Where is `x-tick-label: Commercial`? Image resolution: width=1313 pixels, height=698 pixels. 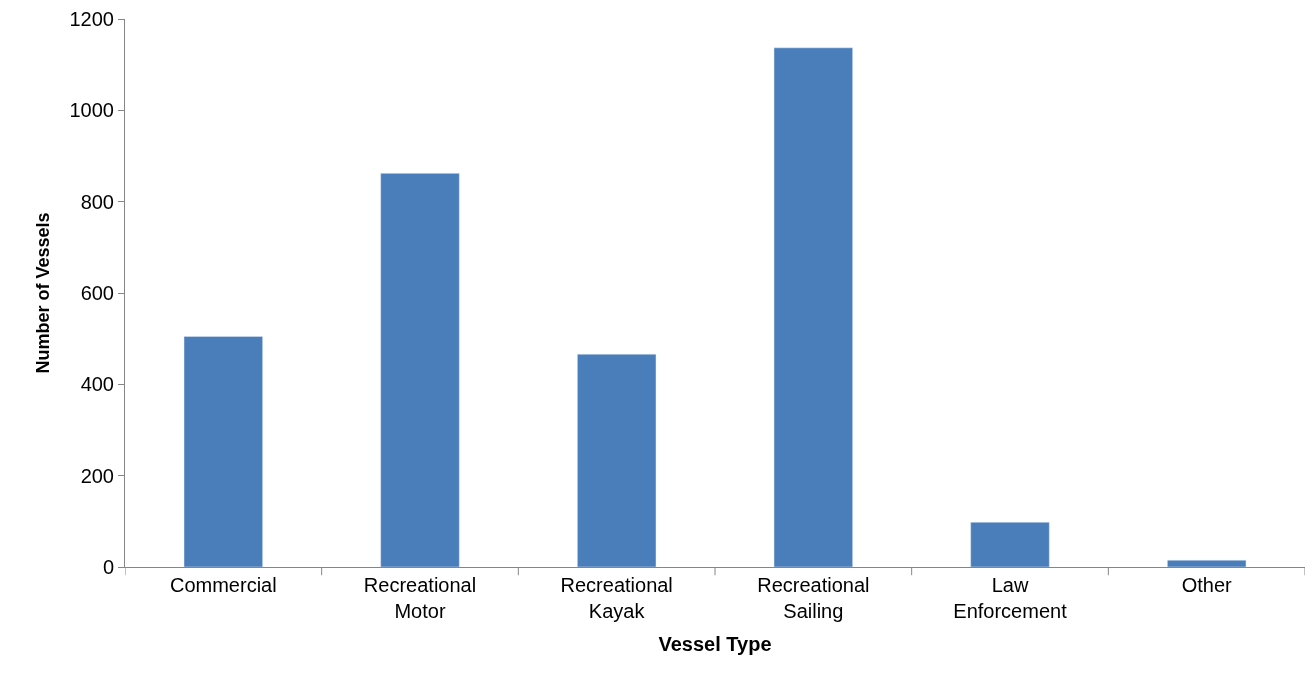 x-tick-label: Commercial is located at coordinates (223, 585).